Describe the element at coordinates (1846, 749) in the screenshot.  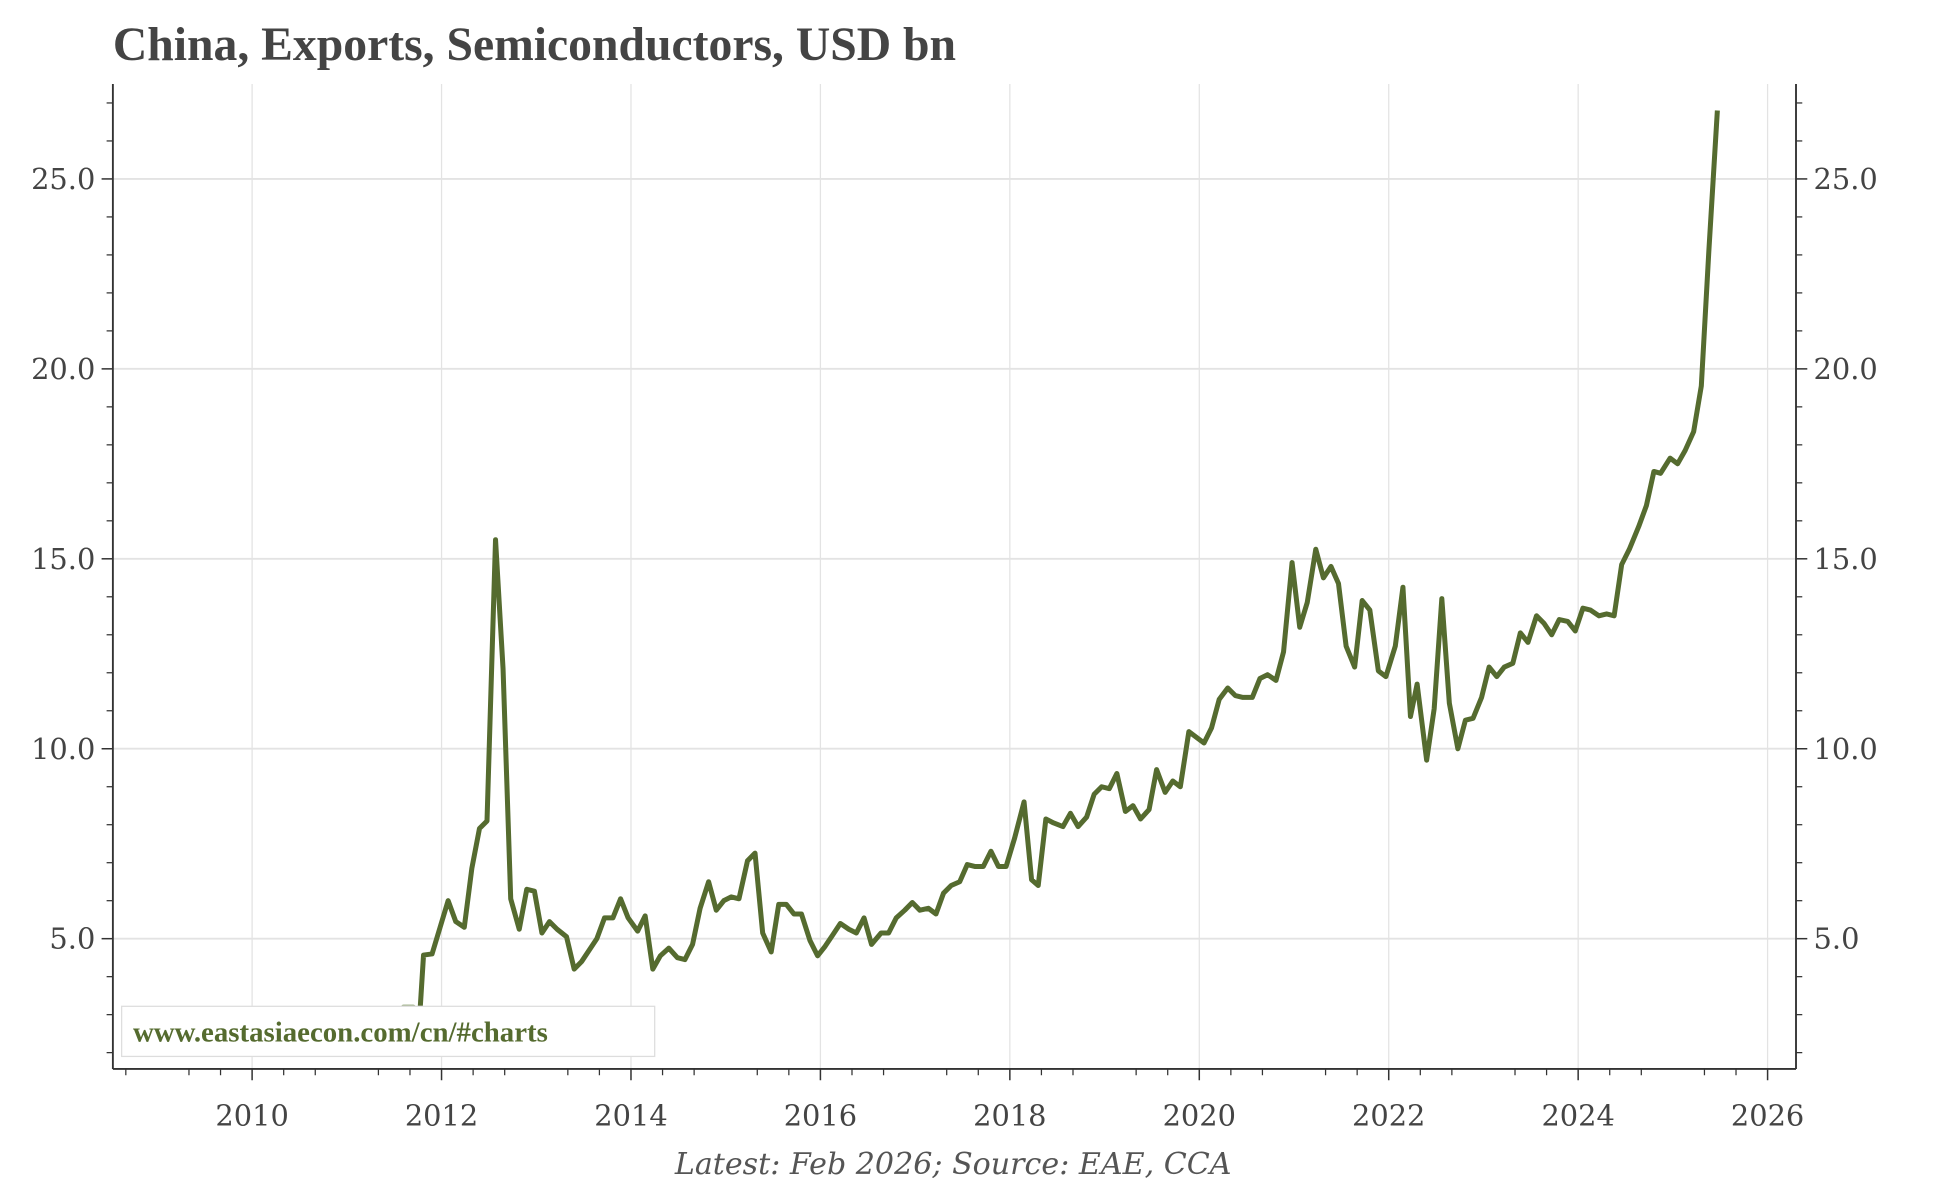
I see `y-tick-label-right: 10.0` at that location.